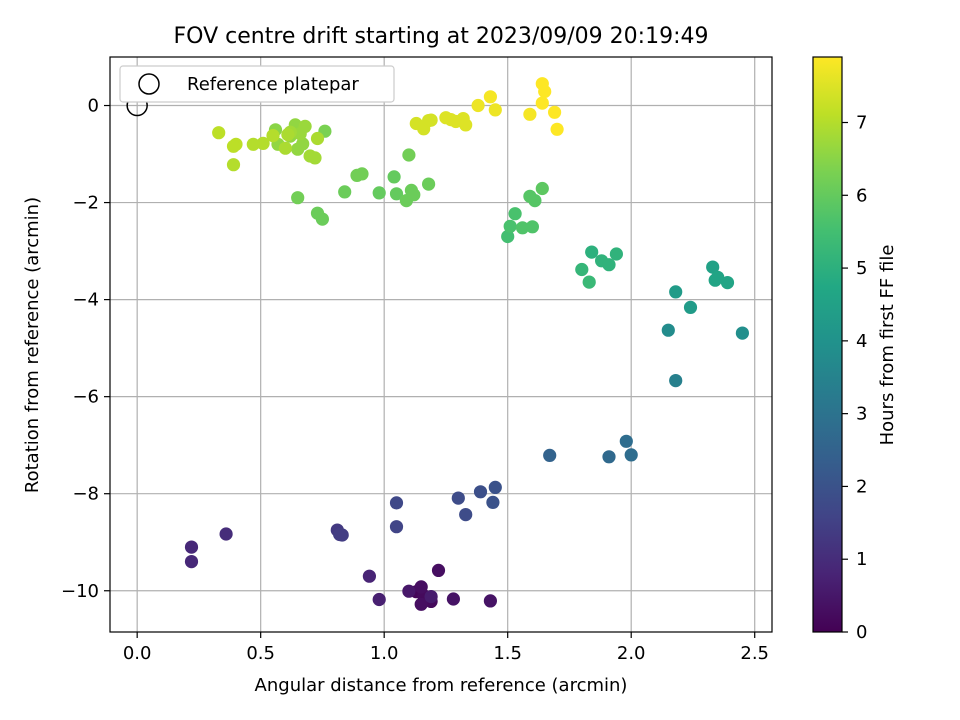 This screenshot has height=720, width=960. I want to click on colorbar: 0 1 2 3 4 5 6 7 Hours from first FF file, so click(855, 349).